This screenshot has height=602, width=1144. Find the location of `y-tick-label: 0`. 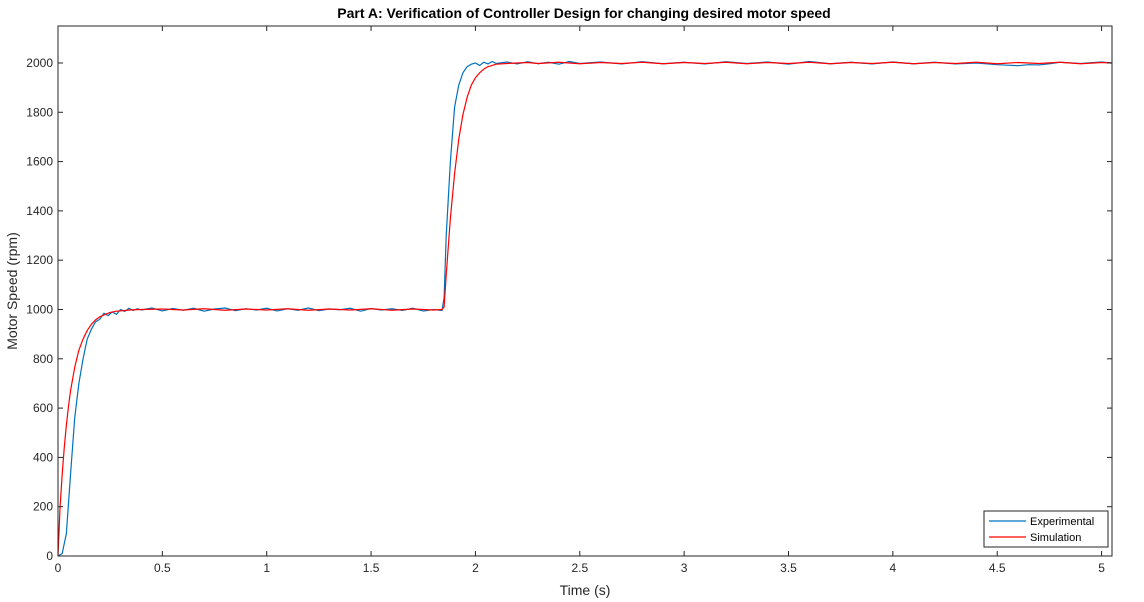

y-tick-label: 0 is located at coordinates (49, 556).